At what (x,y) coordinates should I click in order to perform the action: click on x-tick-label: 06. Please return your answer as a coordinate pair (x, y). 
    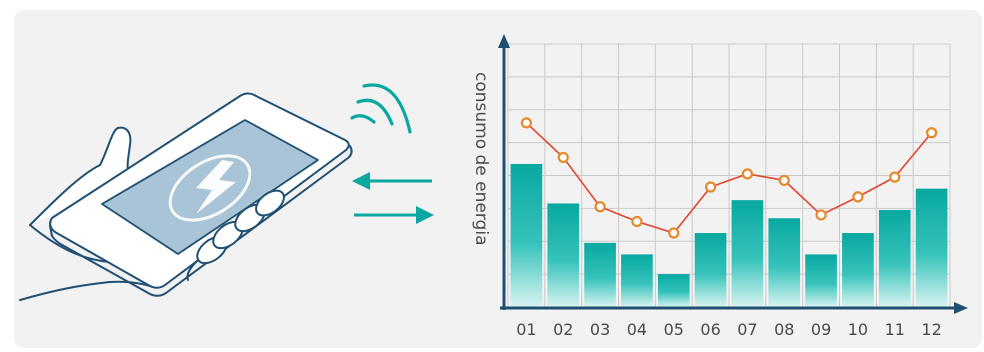
    Looking at the image, I should click on (710, 329).